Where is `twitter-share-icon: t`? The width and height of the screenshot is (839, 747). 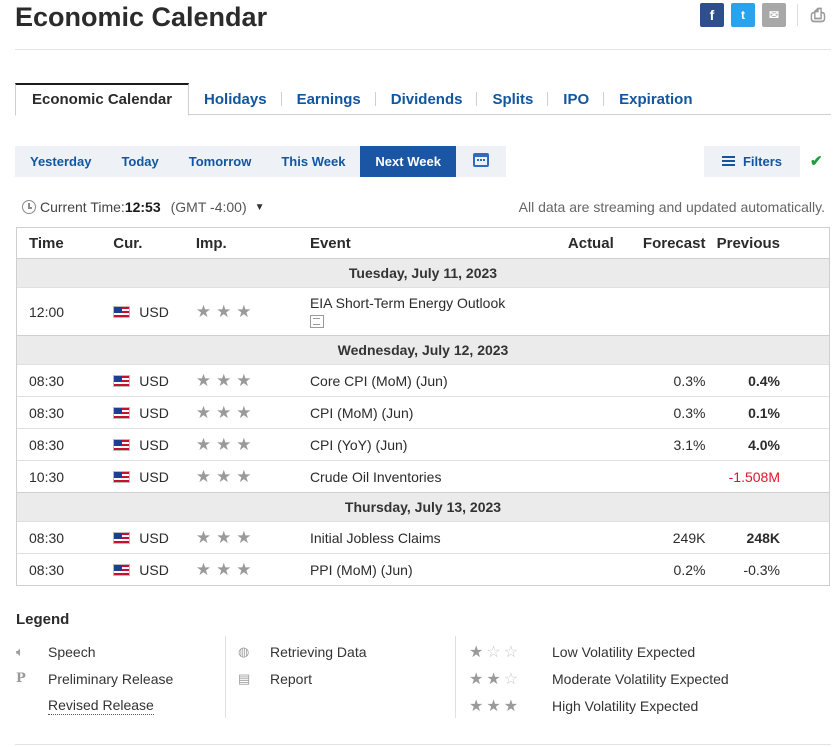
twitter-share-icon: t is located at coordinates (743, 15).